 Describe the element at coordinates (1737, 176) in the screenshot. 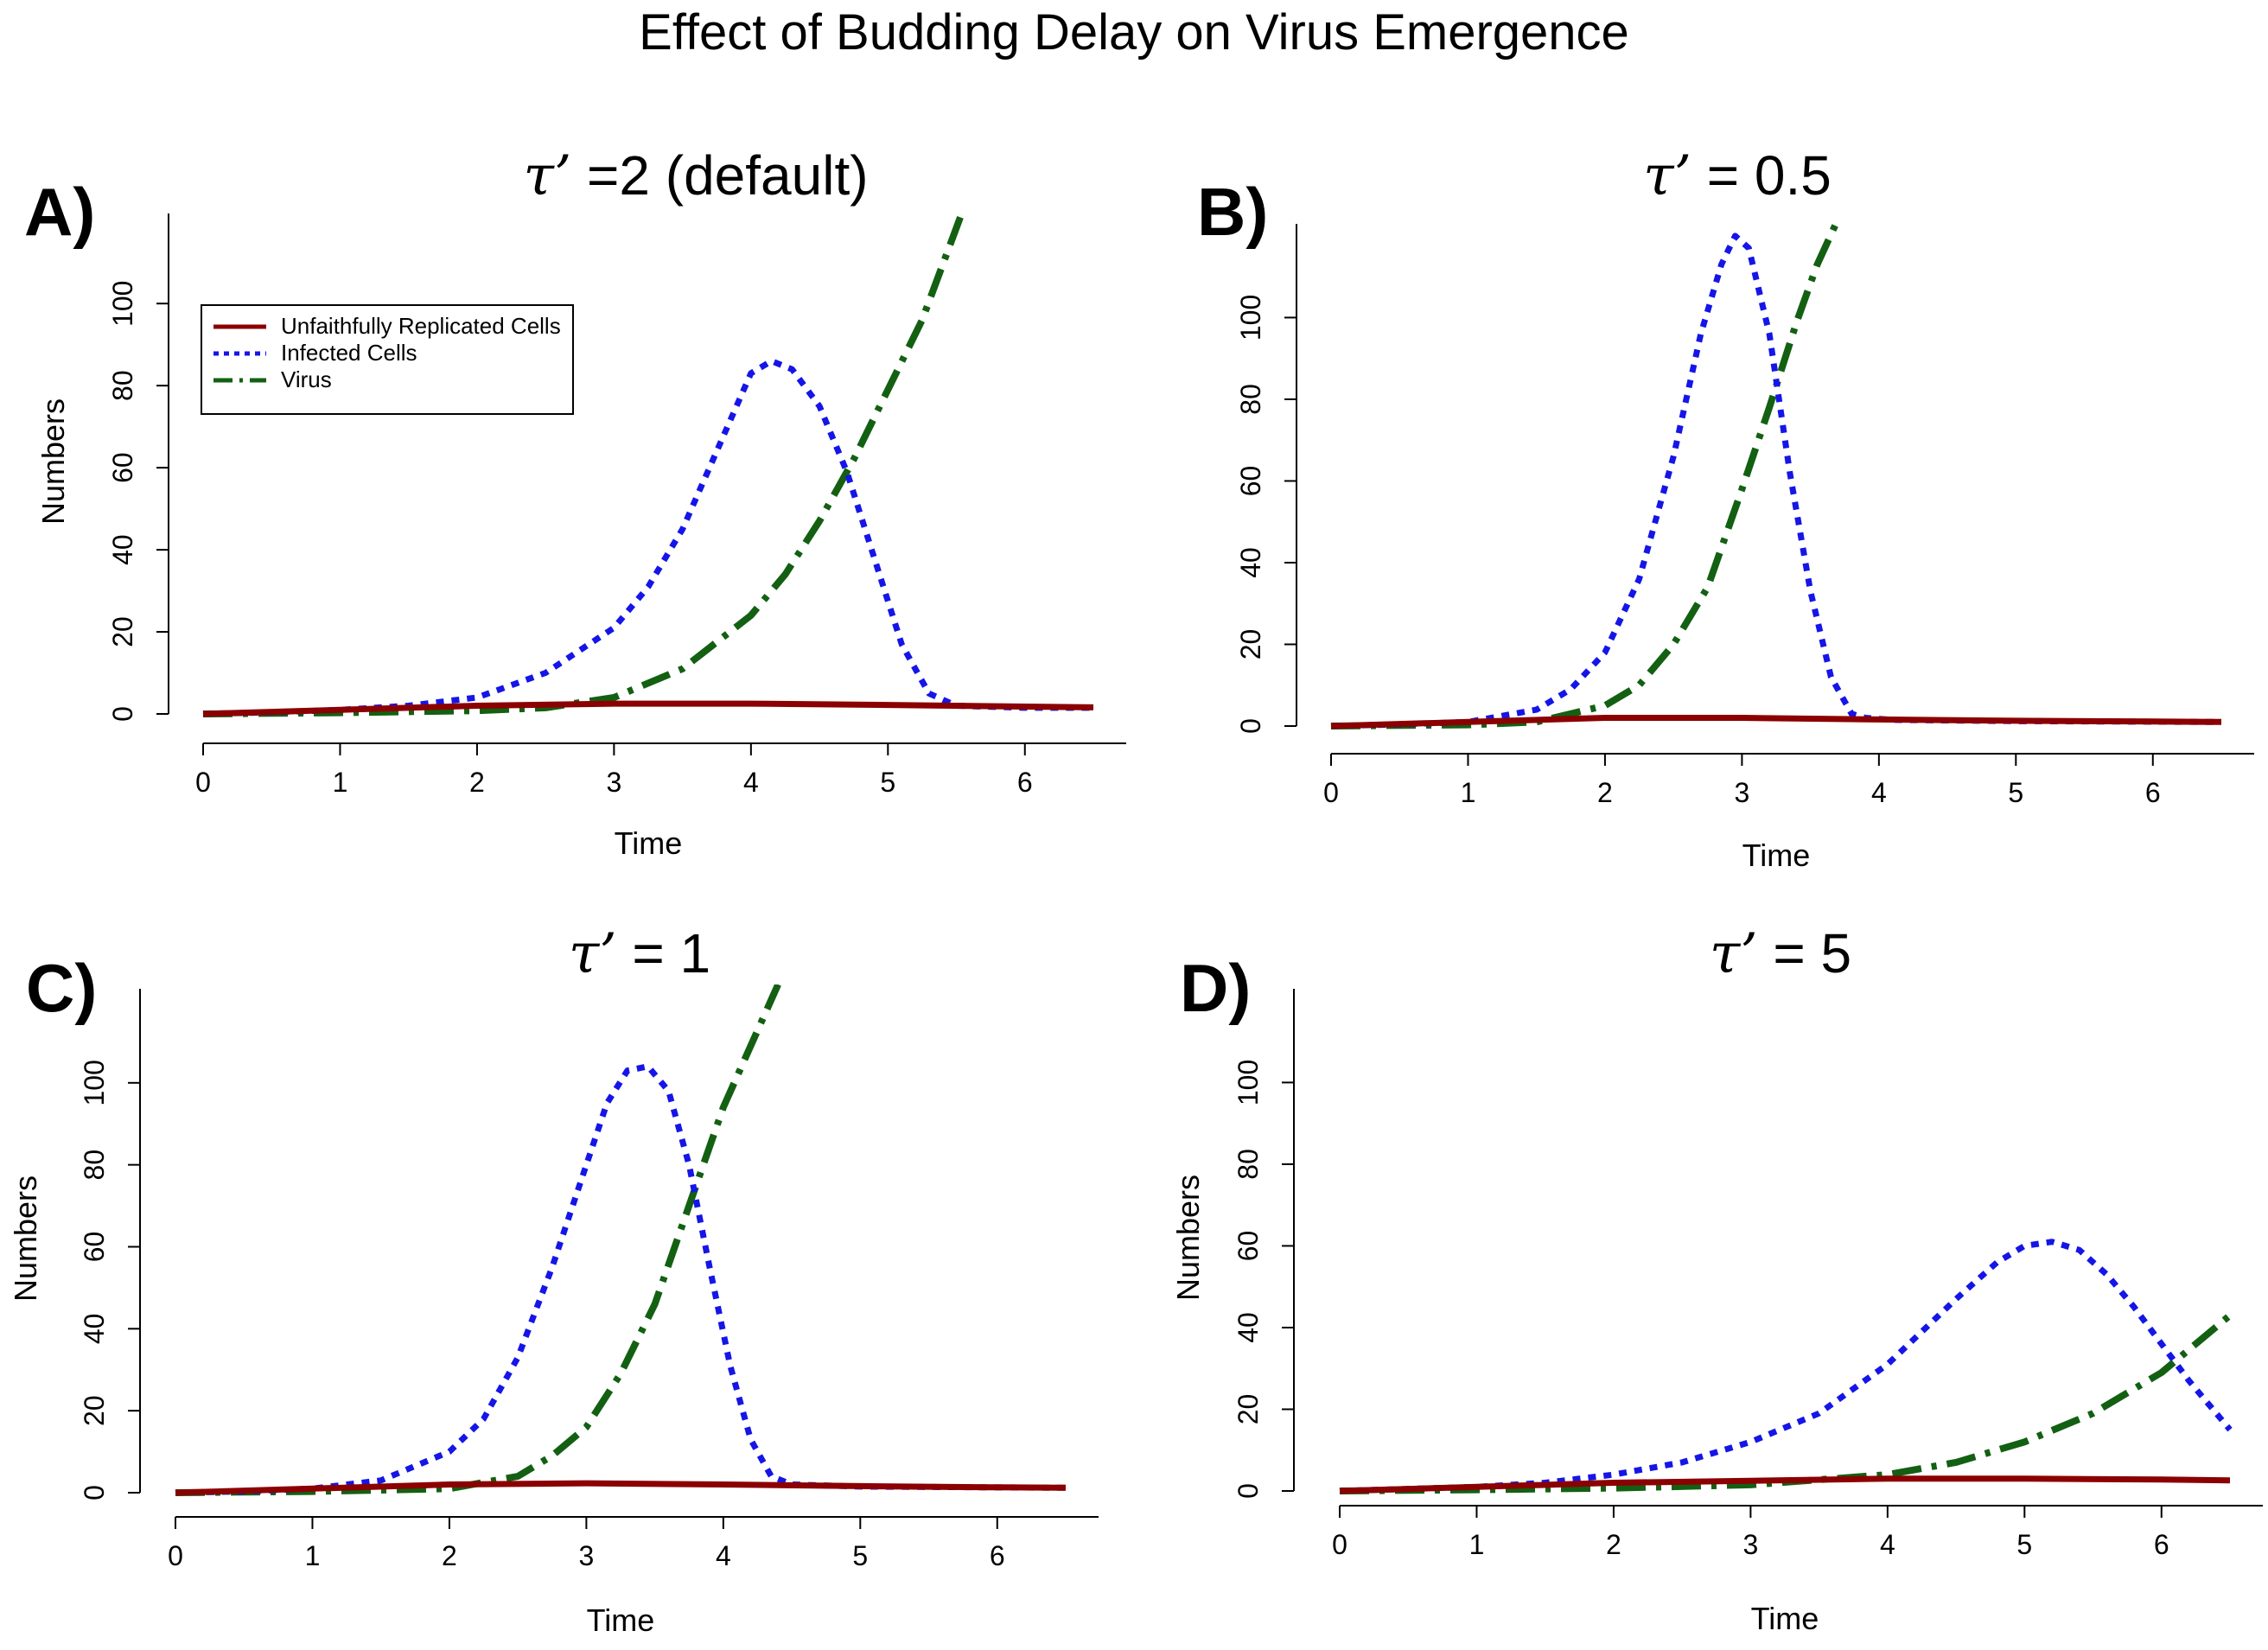

I see `panel-title: τ’ = 0.5` at that location.